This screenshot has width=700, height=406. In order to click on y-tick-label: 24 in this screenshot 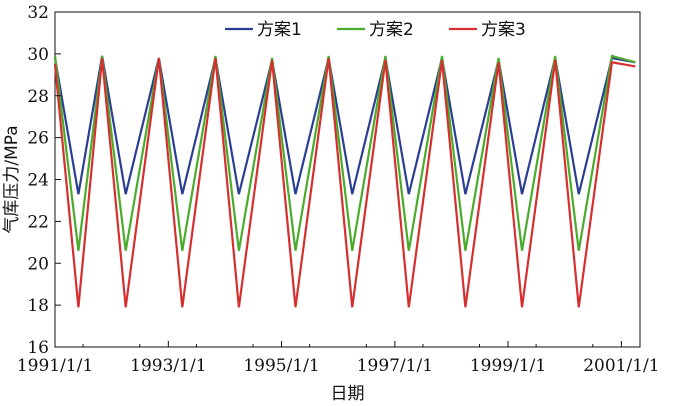, I will do `click(38, 181)`.